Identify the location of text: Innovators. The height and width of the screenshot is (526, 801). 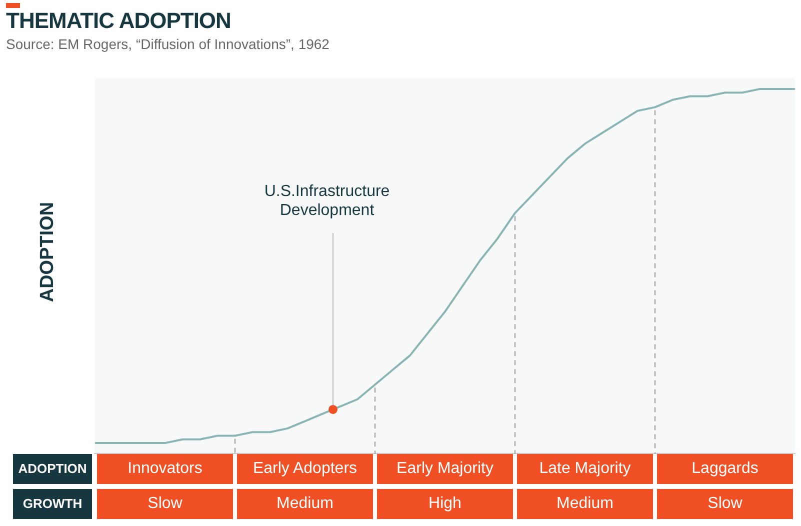
(165, 469).